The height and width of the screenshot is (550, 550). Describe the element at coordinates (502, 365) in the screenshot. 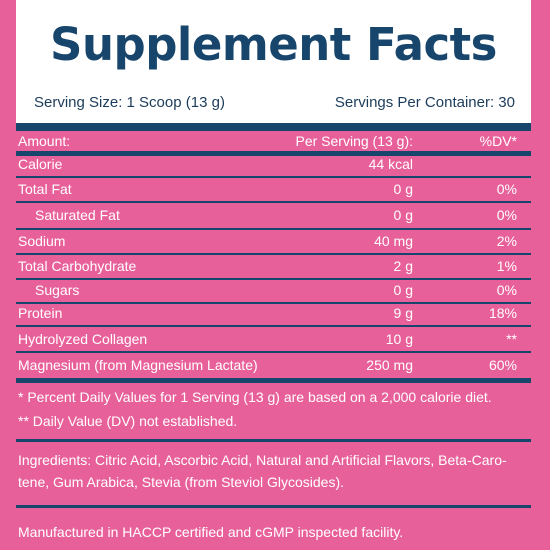

I see `nutrient-dv: 60%` at that location.